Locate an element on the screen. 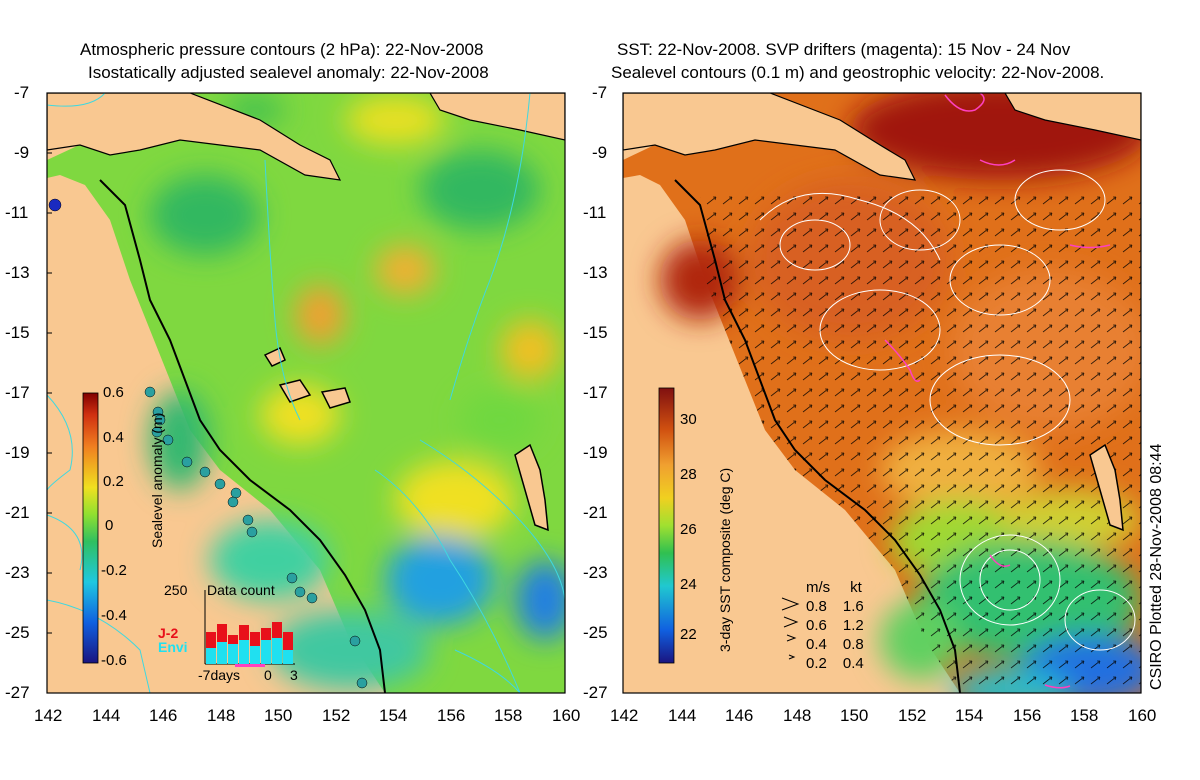  right-xtick: 156 is located at coordinates (1027, 715).